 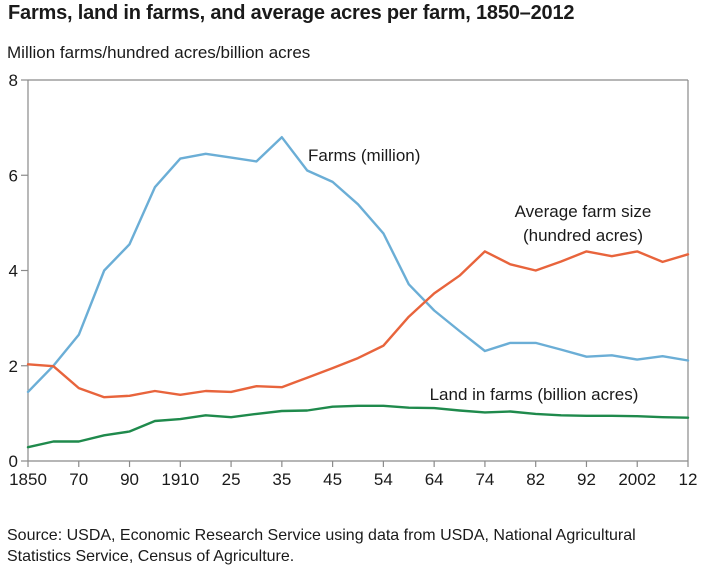 I want to click on x-tick-label: 54, so click(x=383, y=479).